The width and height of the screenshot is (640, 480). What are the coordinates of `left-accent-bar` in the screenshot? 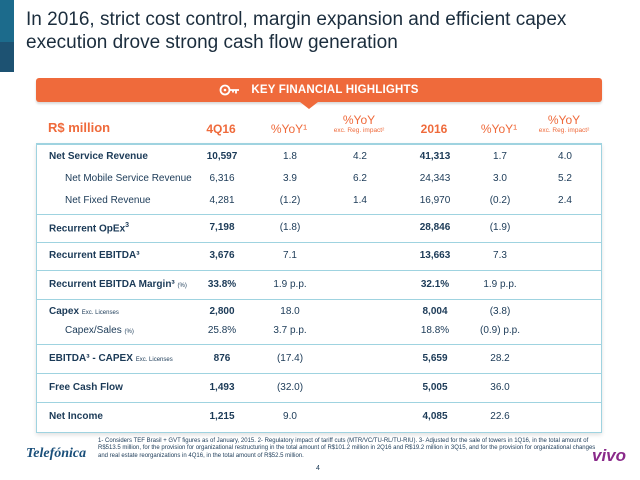 It's located at (7, 36).